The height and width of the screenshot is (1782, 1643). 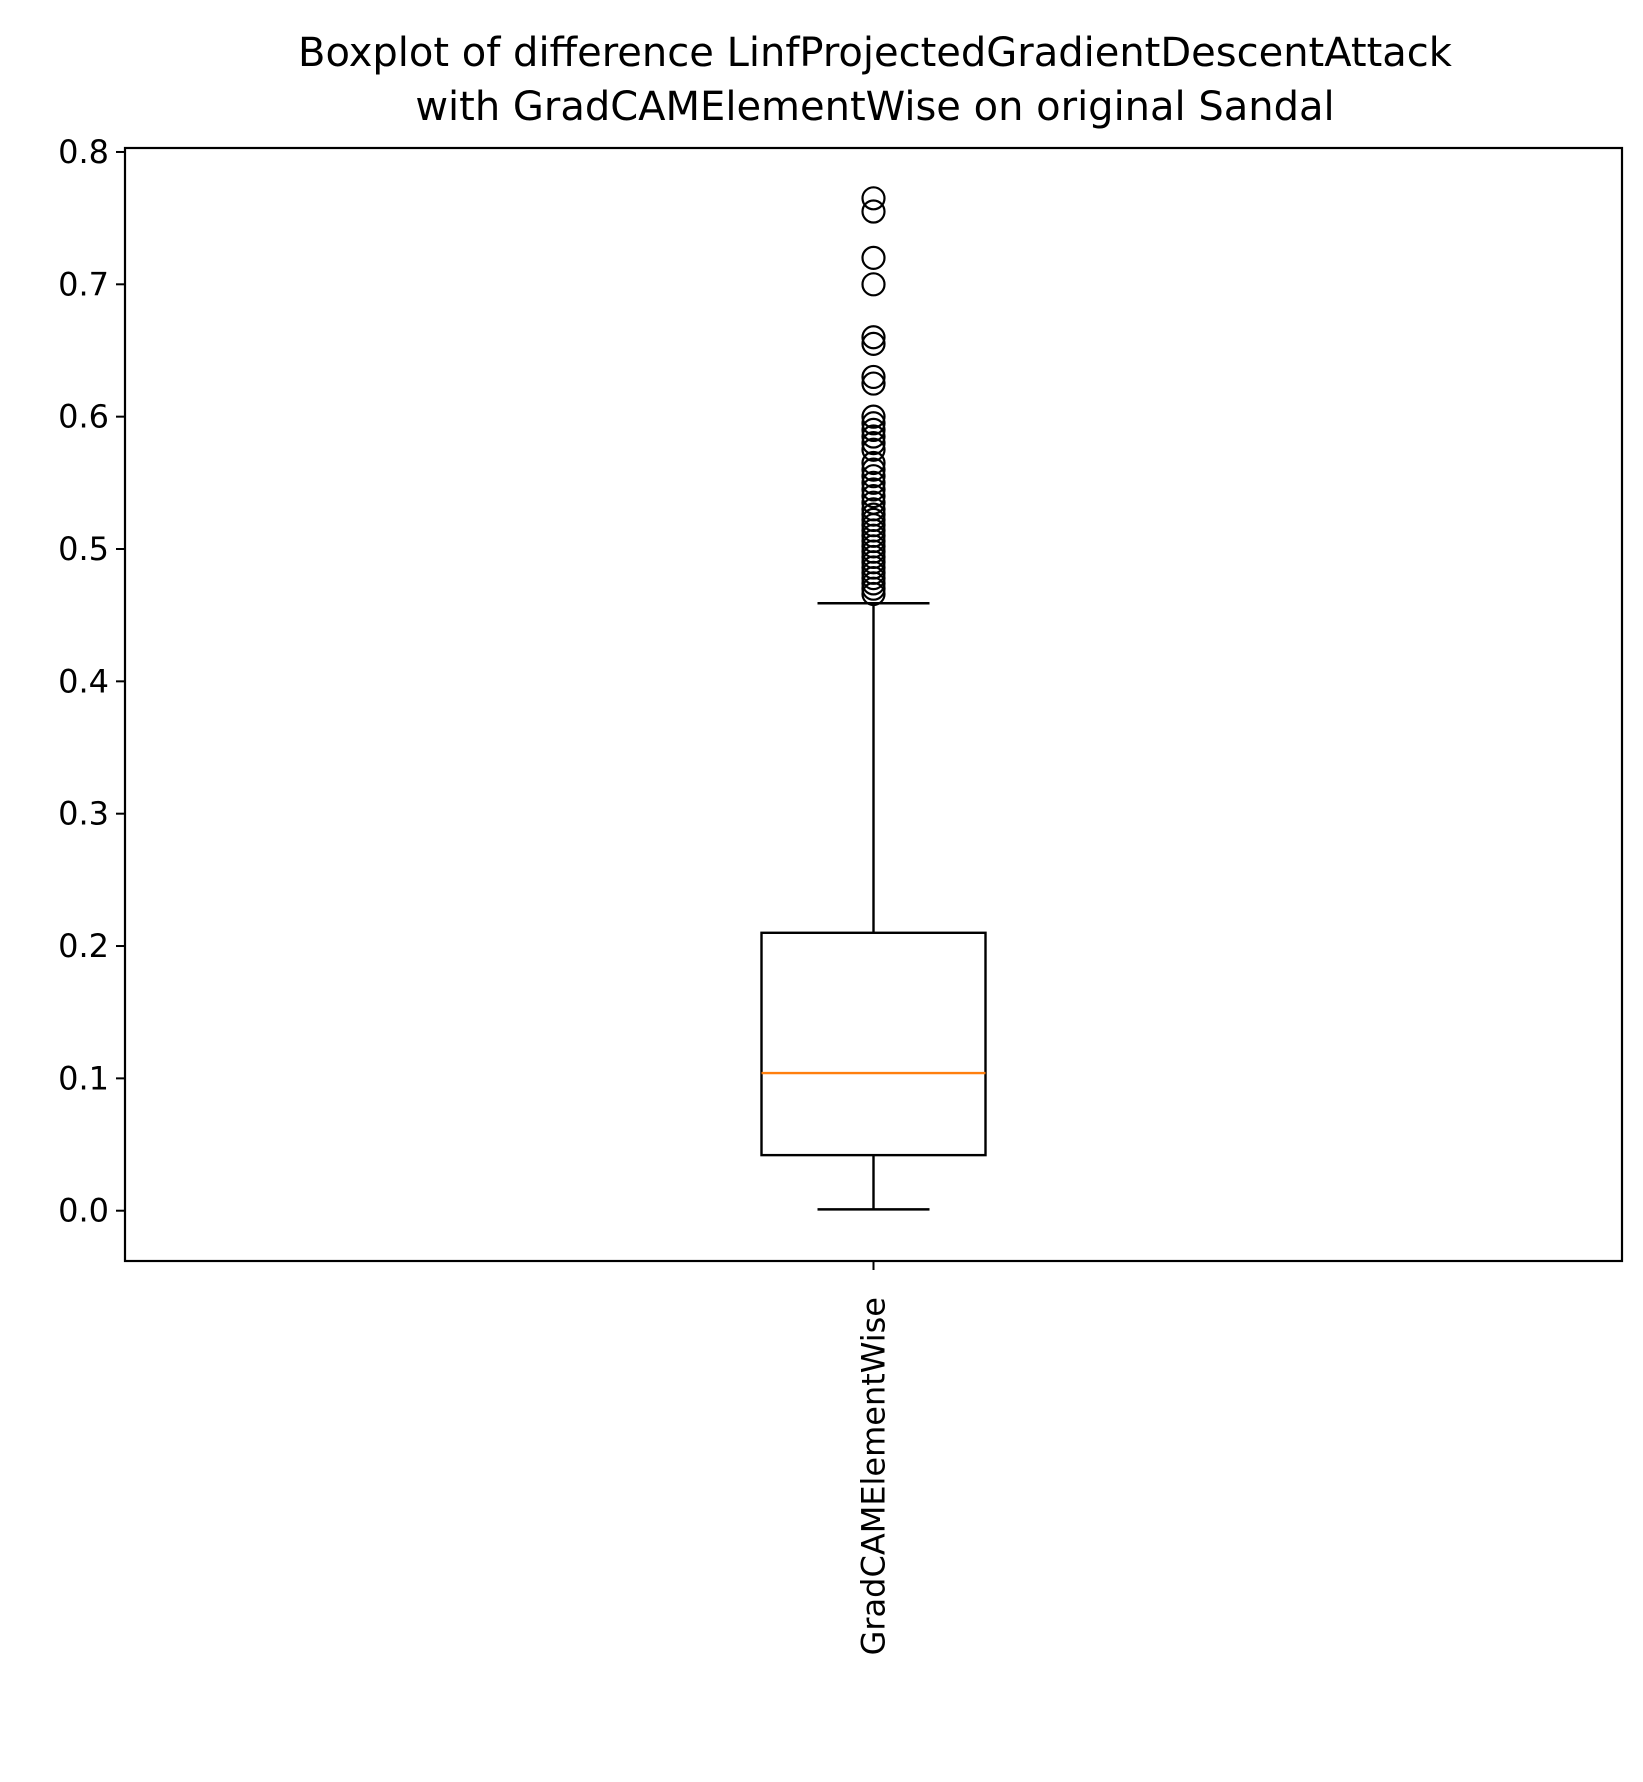 What do you see at coordinates (83, 946) in the screenshot?
I see `y-tick-label: 0.2` at bounding box center [83, 946].